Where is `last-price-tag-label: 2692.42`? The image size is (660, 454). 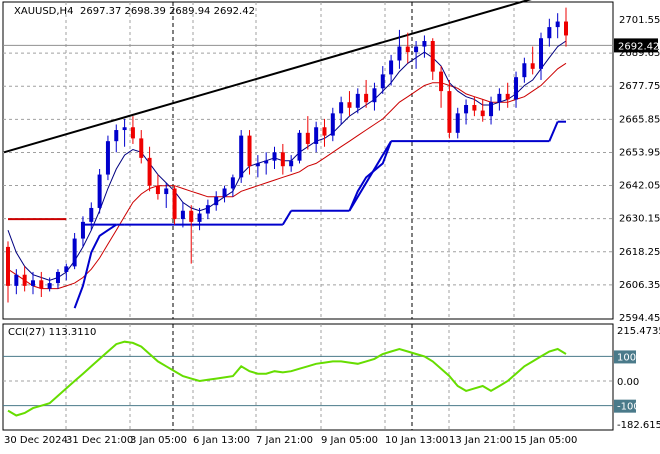 last-price-tag-label: 2692.42 is located at coordinates (638, 46).